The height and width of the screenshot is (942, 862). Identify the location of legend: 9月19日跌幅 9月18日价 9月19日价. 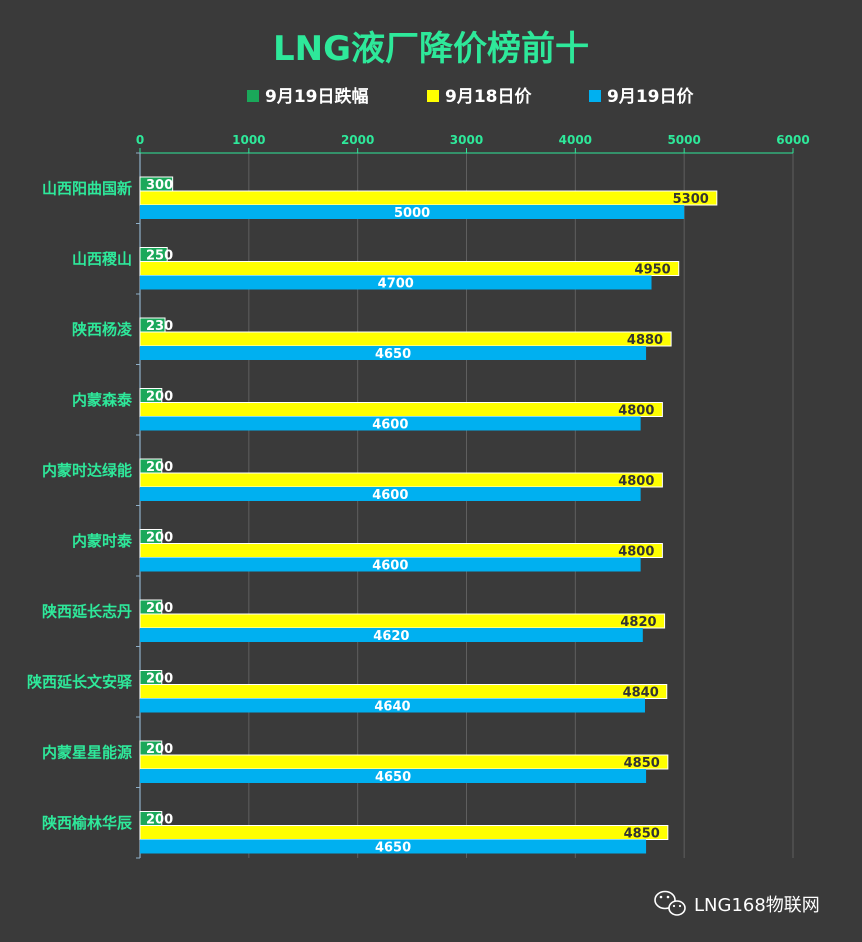
(470, 96).